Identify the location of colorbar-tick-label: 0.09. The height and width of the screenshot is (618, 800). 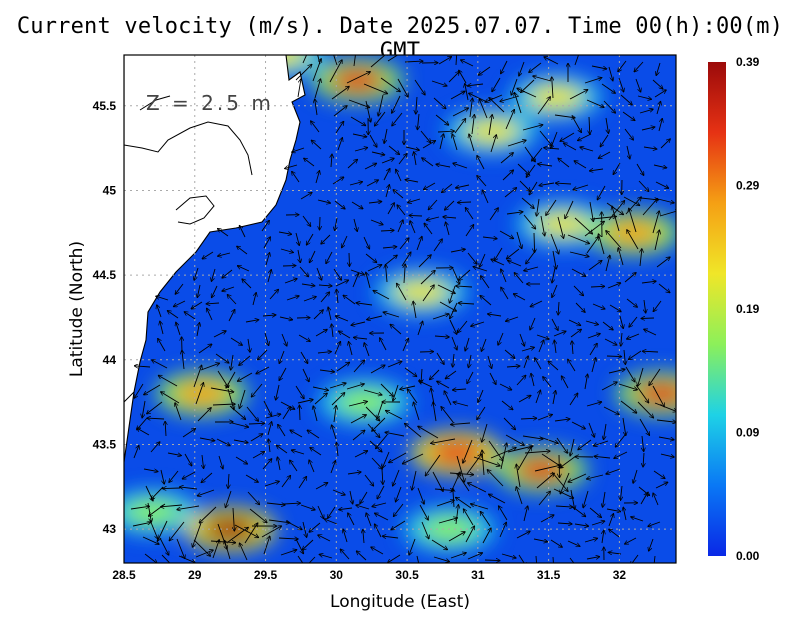
(748, 433).